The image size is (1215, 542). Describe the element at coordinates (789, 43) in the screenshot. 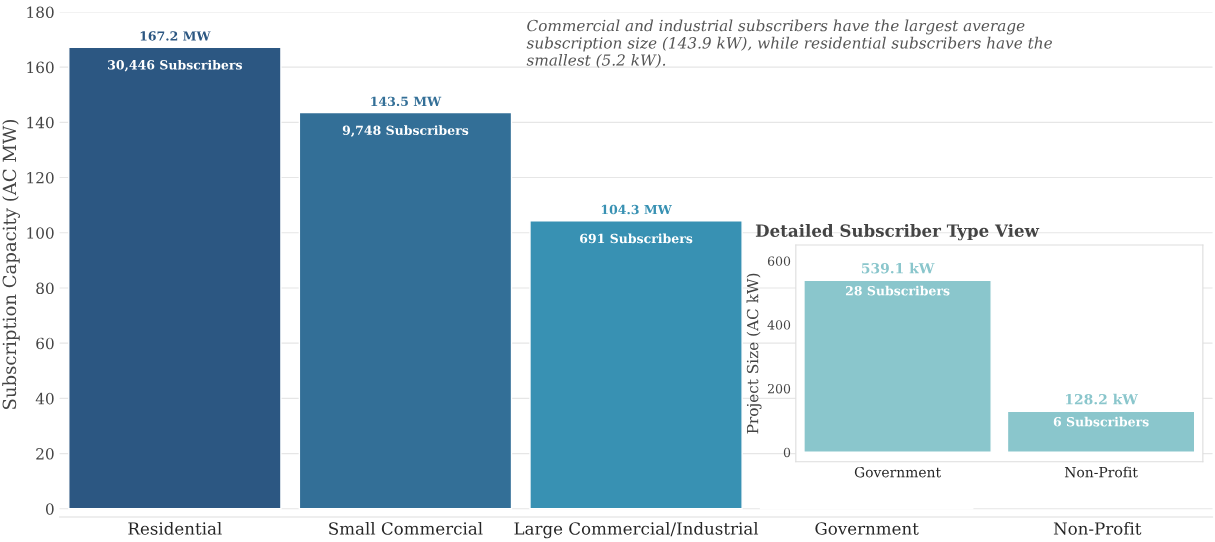

I see `annotation: Commercial and industrial subscribers have the largest average subscription size (143.9 kW), while residential subscribers have the smallest (5.2 kW).` at that location.